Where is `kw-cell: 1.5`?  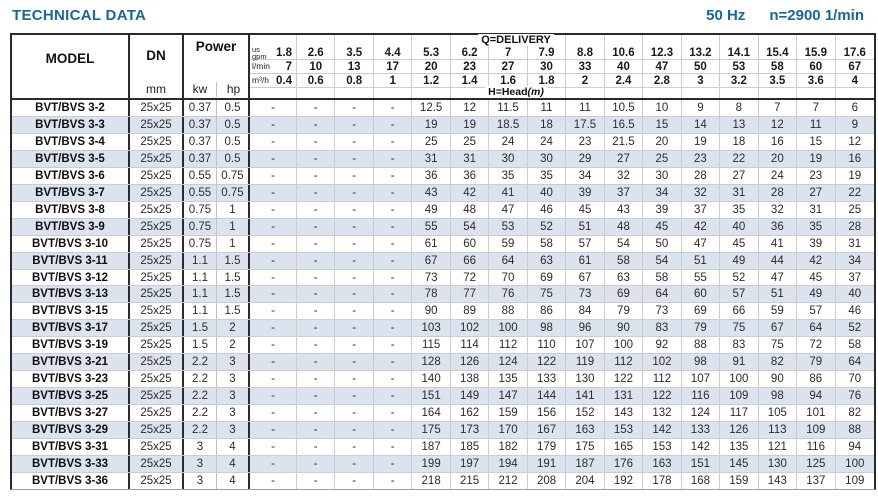
kw-cell: 1.5 is located at coordinates (200, 345).